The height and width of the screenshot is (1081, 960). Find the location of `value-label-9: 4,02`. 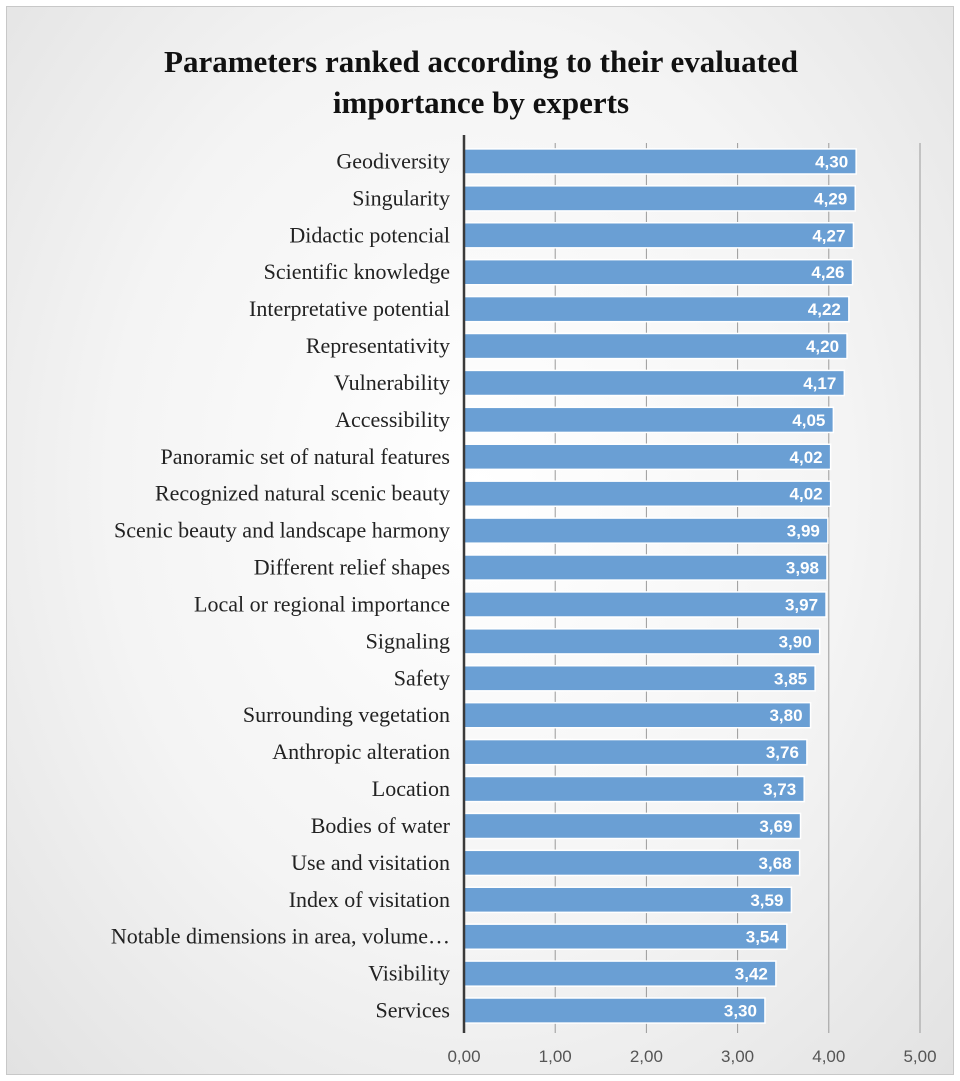

value-label-9: 4,02 is located at coordinates (806, 494).